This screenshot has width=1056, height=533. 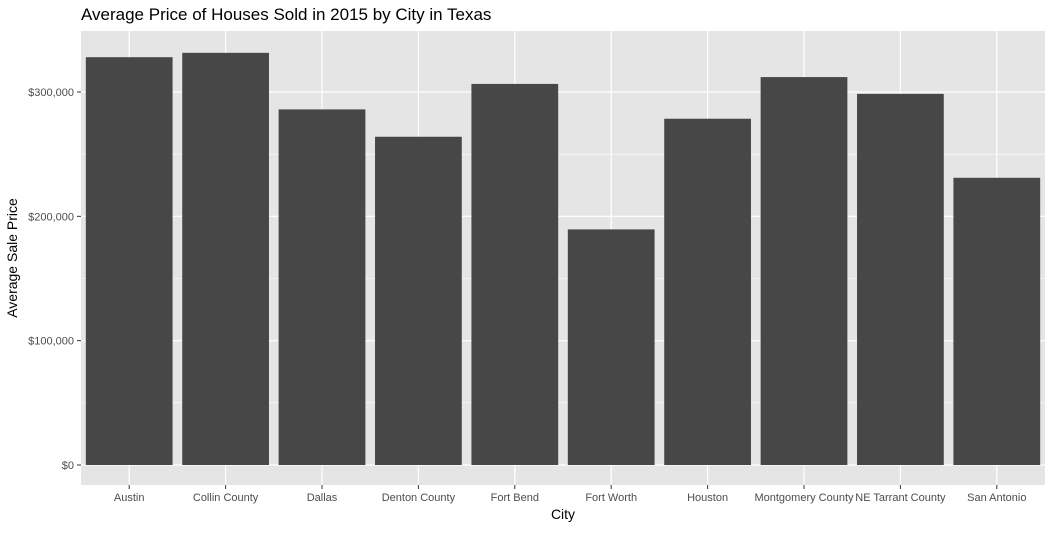 What do you see at coordinates (563, 514) in the screenshot?
I see `x-axis-label: City` at bounding box center [563, 514].